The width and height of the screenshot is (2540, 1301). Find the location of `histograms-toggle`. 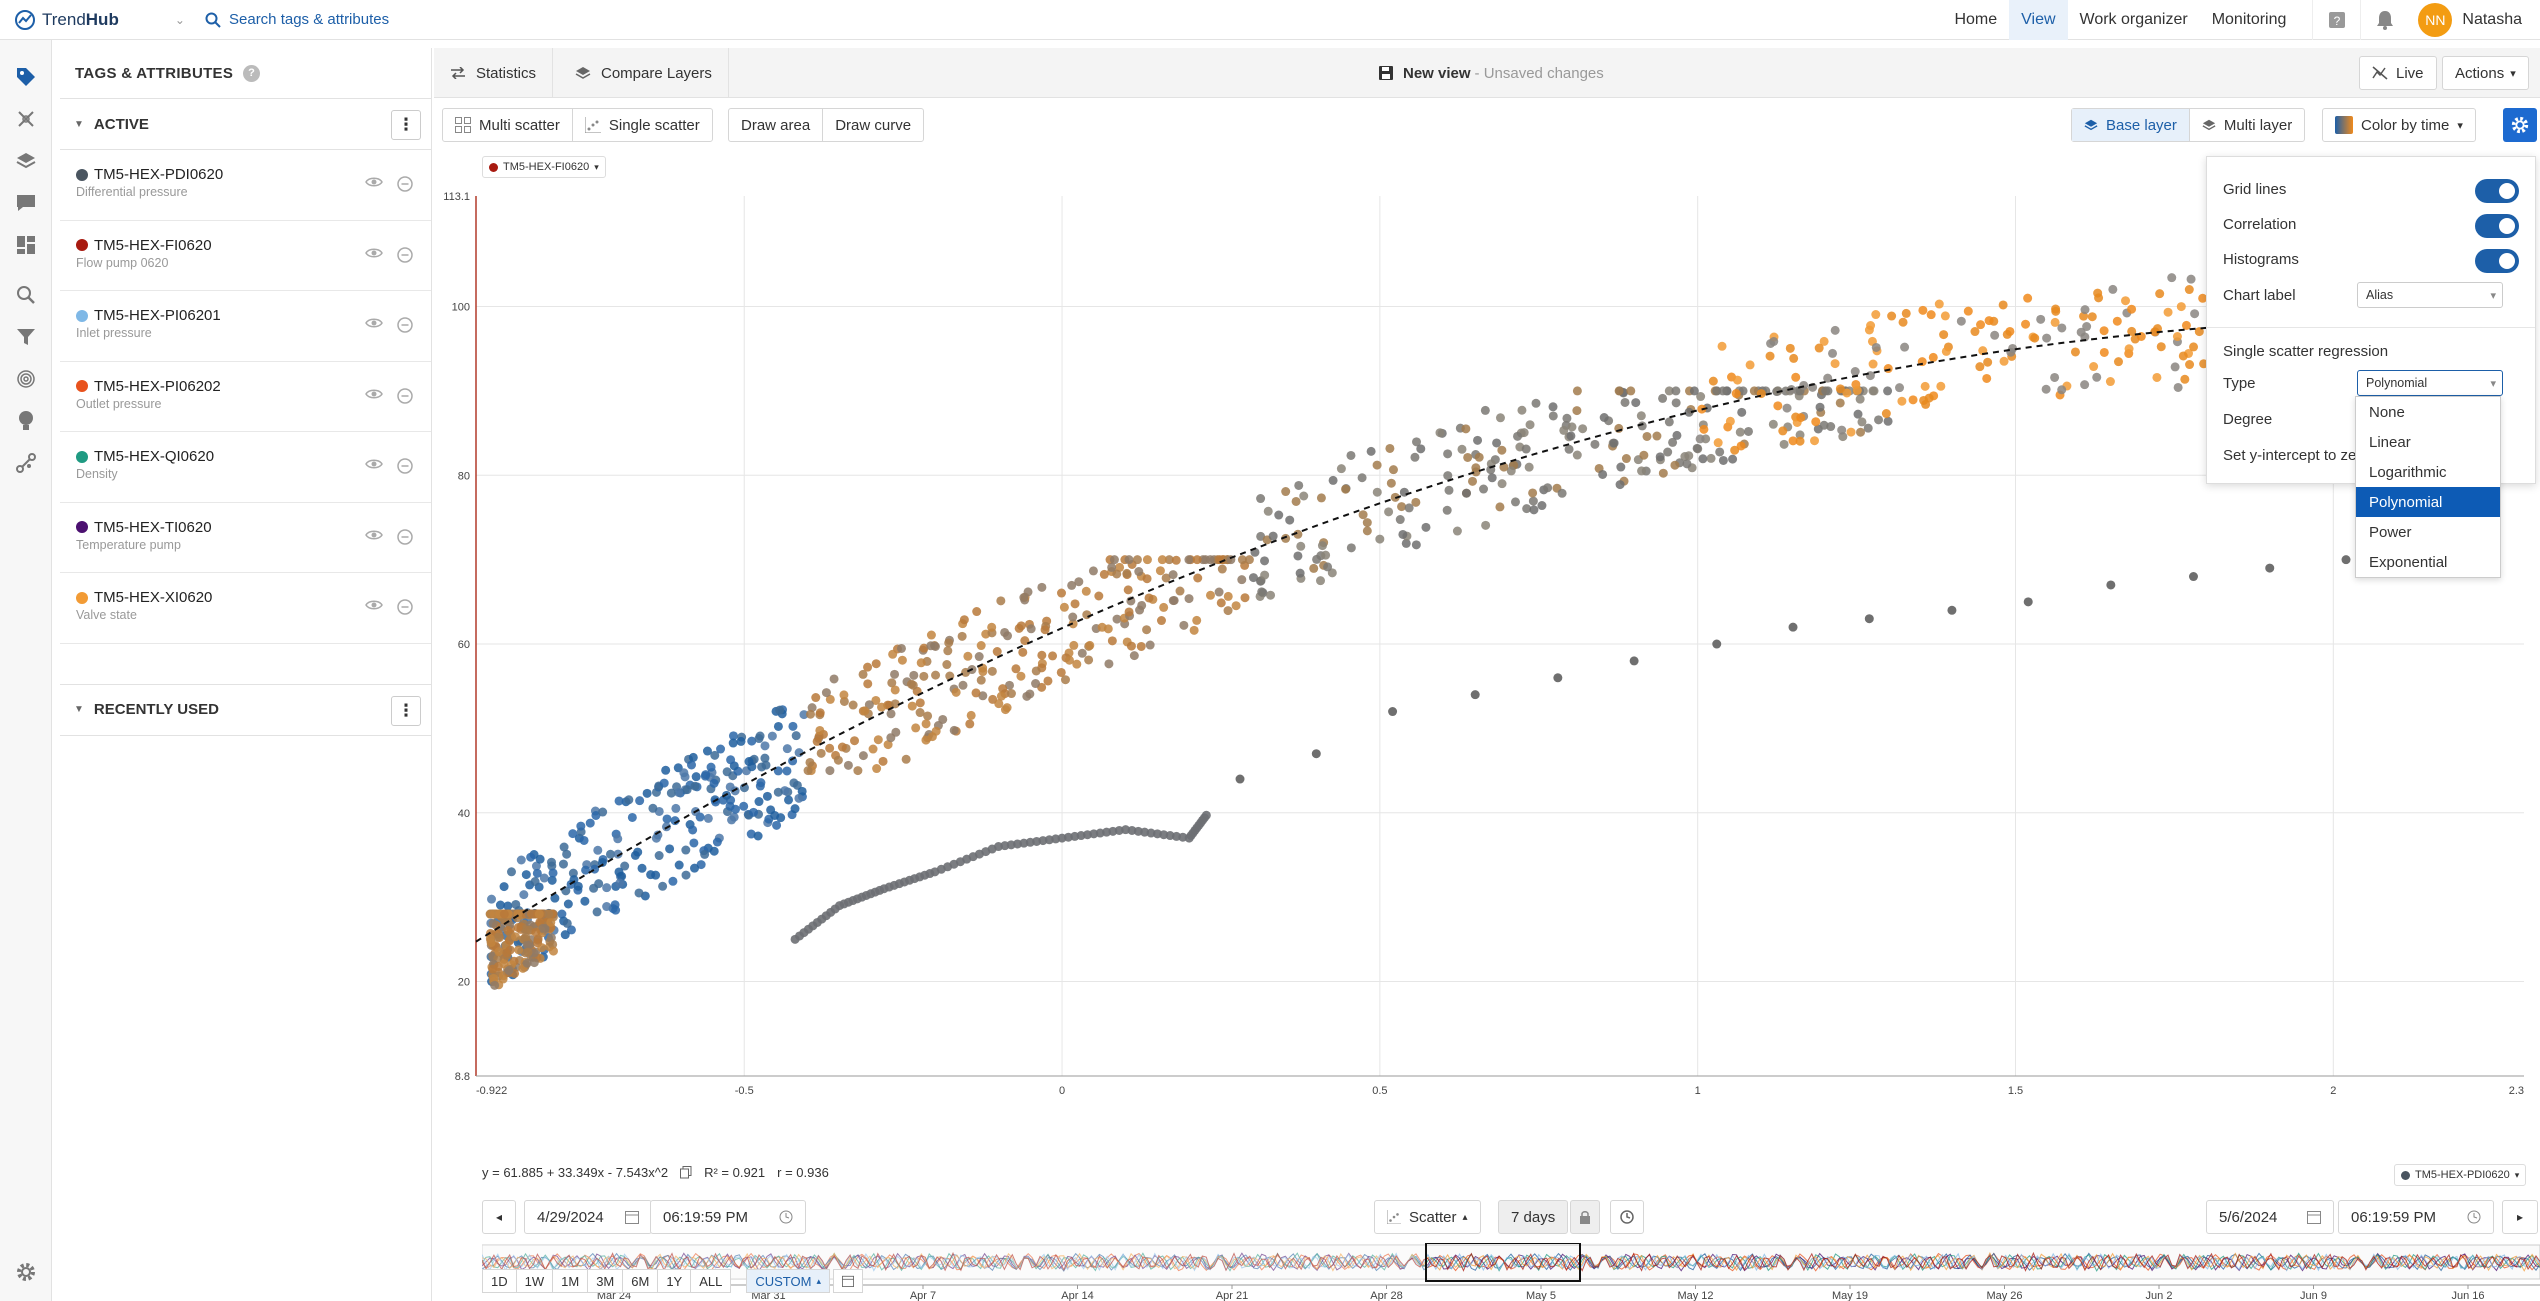

histograms-toggle is located at coordinates (2497, 261).